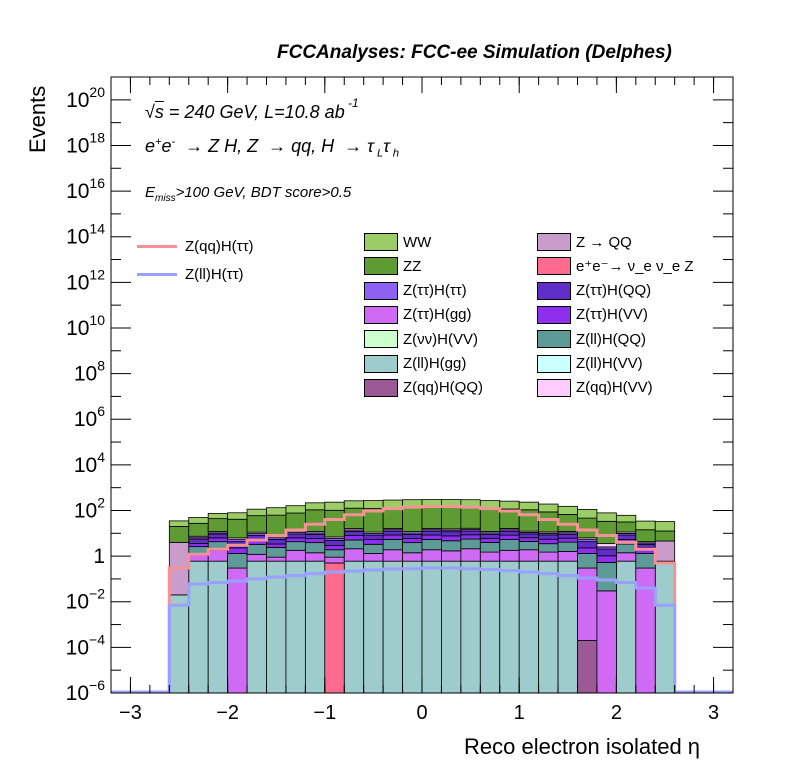 The height and width of the screenshot is (772, 796). I want to click on bar-z-h-vv--11, so click(392, 537).